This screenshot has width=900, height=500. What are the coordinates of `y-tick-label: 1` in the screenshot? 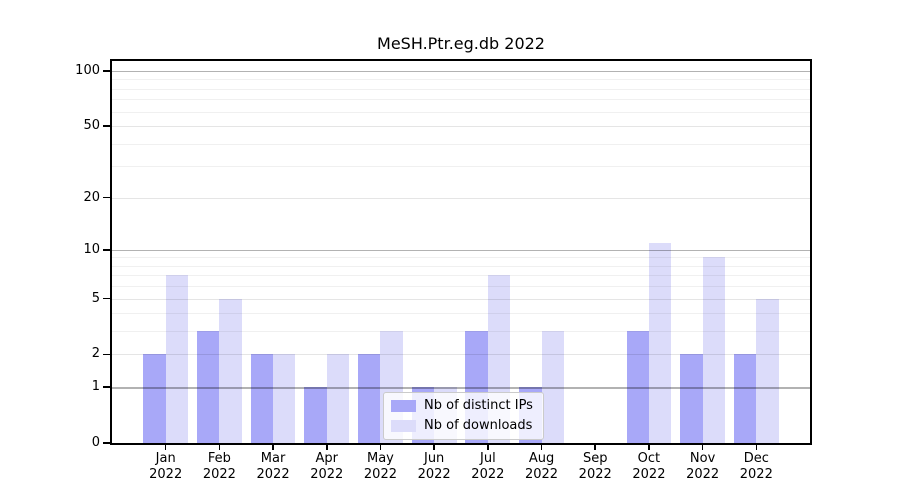 It's located at (95, 387).